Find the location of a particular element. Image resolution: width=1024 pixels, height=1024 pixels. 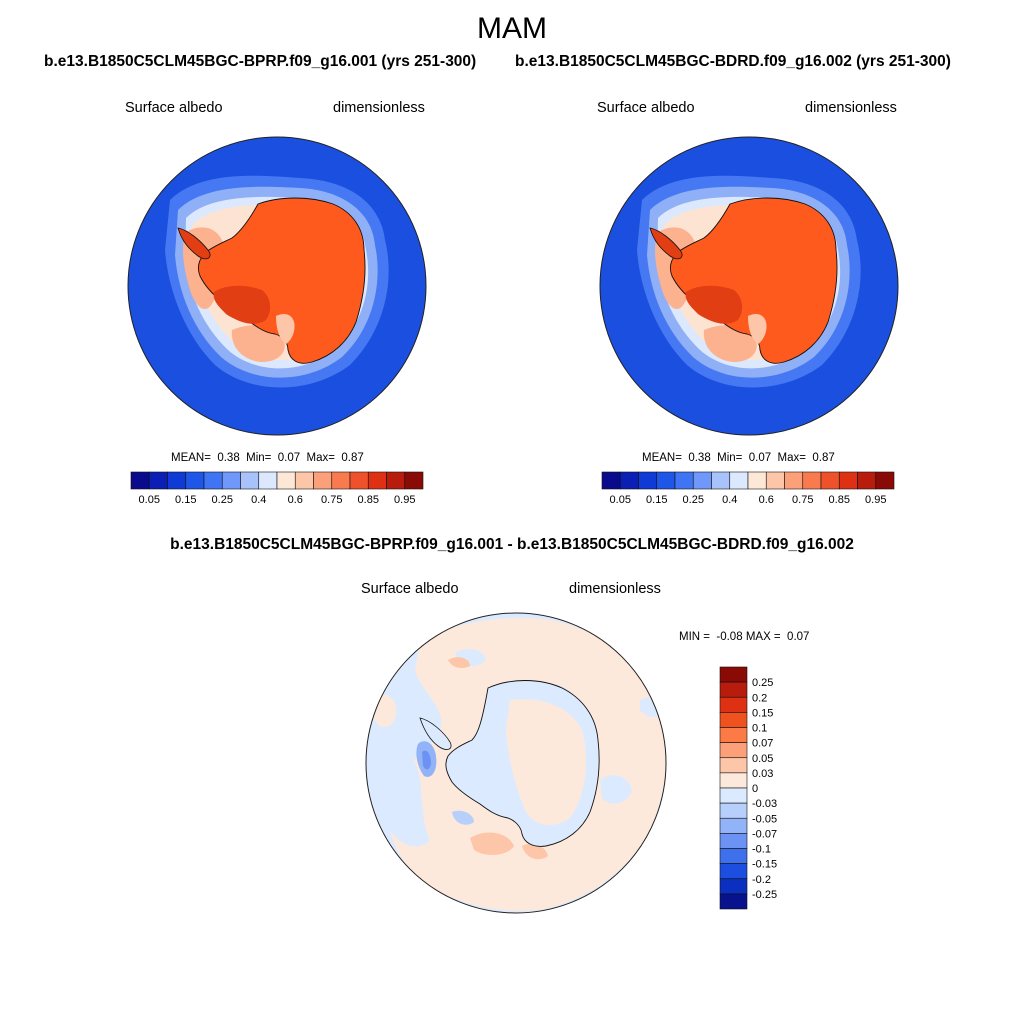

left-mean-value: 0.38 is located at coordinates (228, 458).